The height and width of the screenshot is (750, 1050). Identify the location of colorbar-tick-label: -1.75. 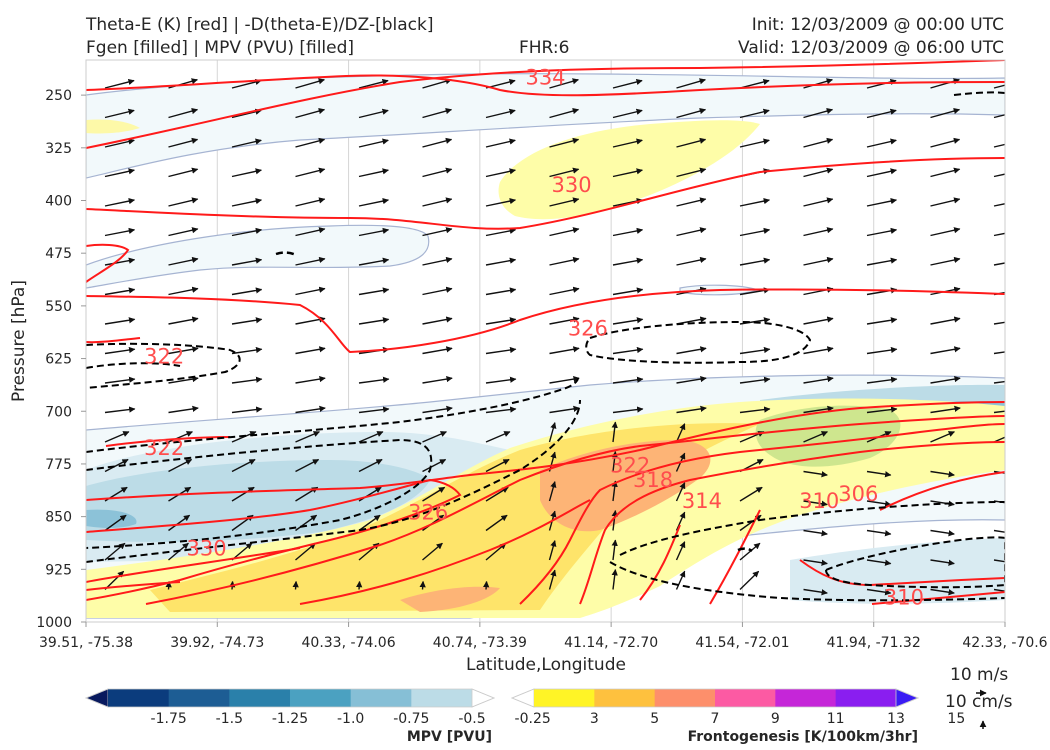
(169, 719).